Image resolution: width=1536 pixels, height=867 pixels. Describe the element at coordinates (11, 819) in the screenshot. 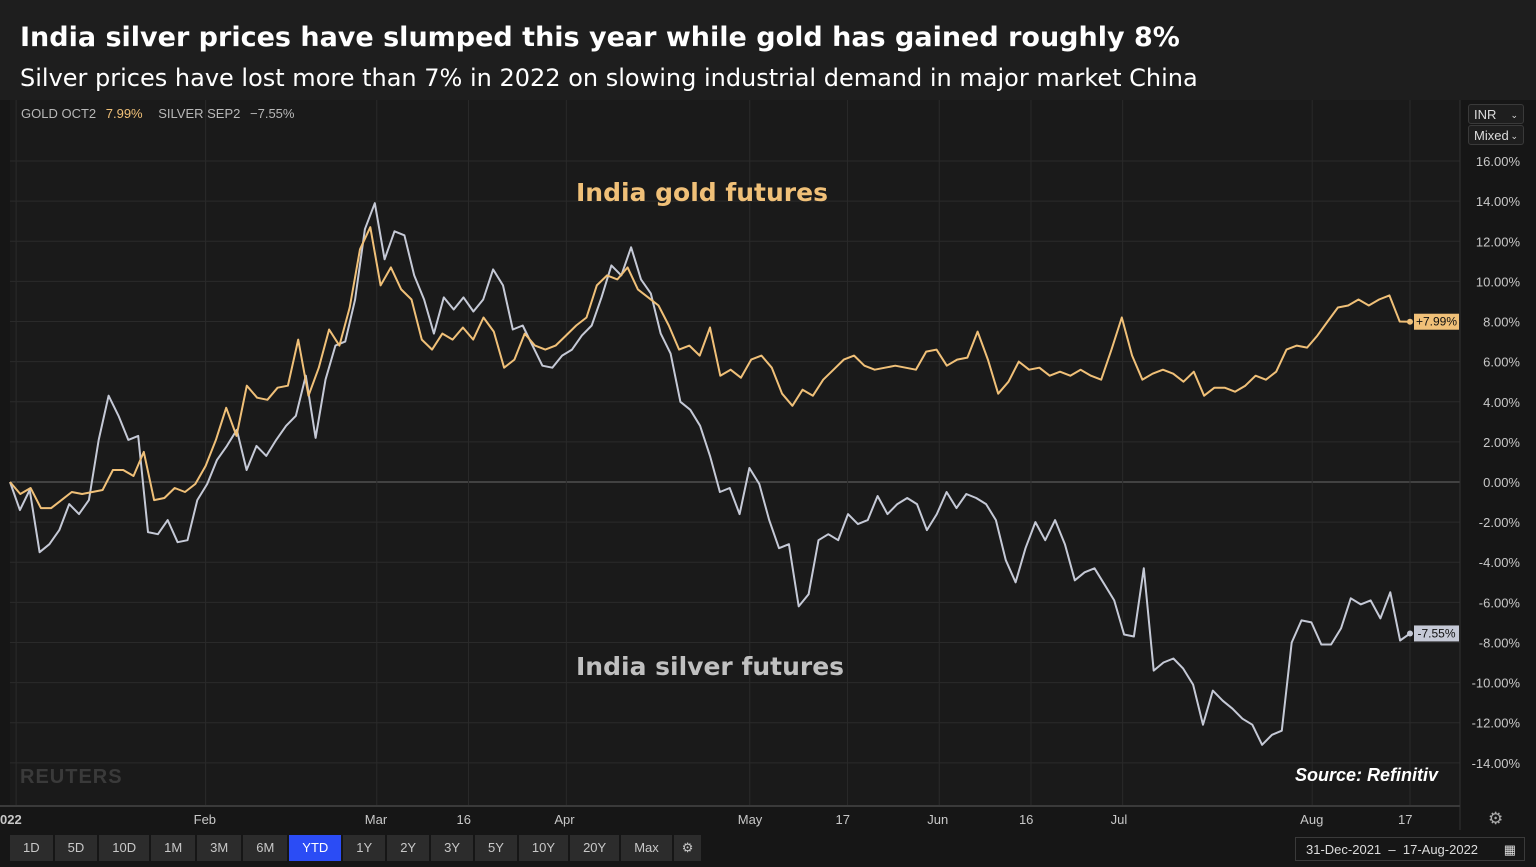

I see `x-tick-label: 022` at that location.